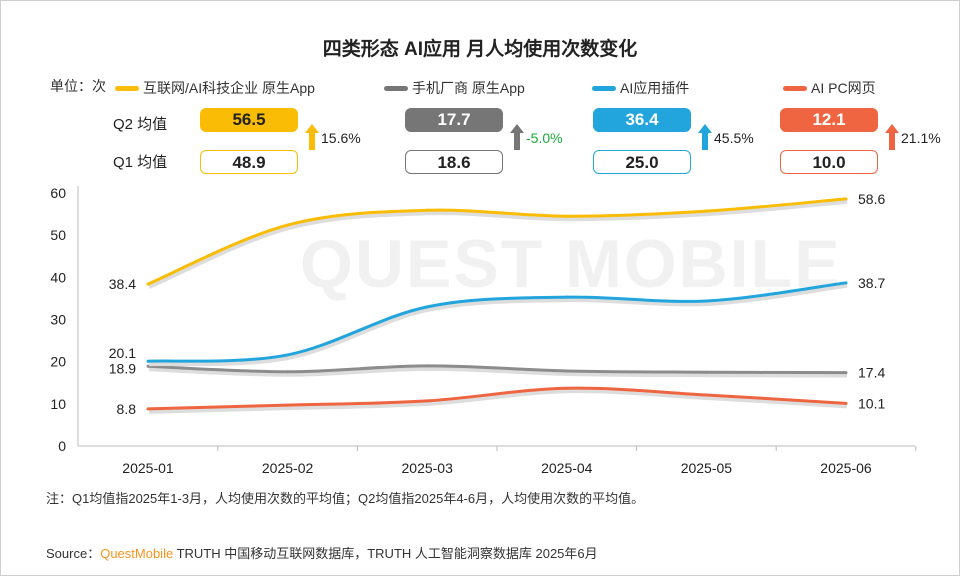  Describe the element at coordinates (288, 468) in the screenshot. I see `x-tick-label: 2025-02` at that location.